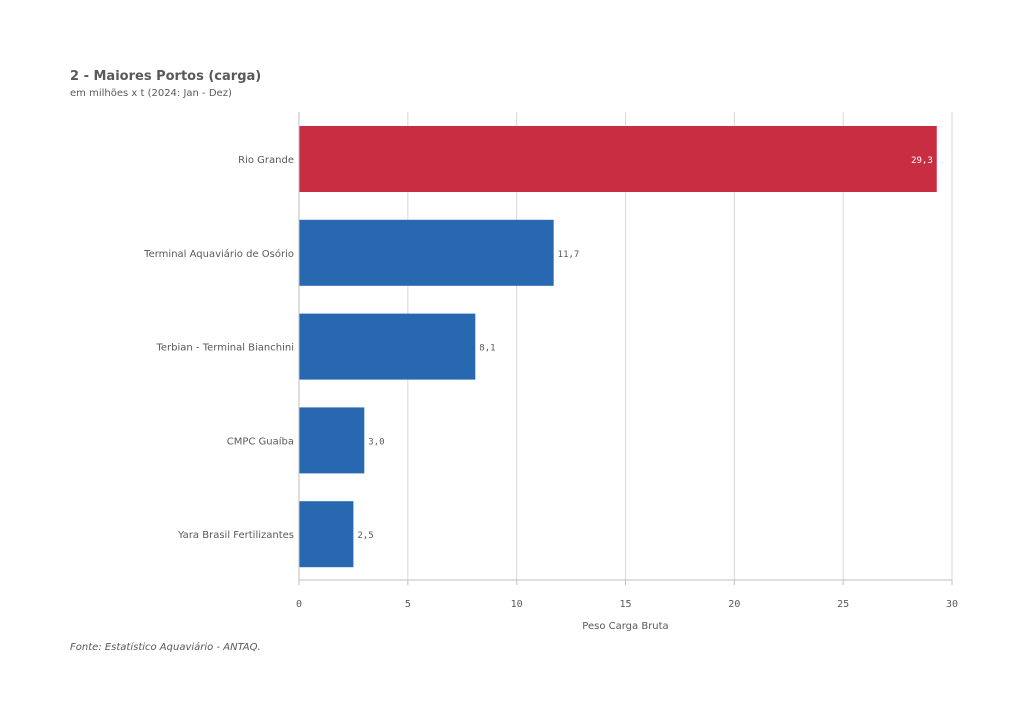 This screenshot has width=1024, height=725. I want to click on x-tick-label: 0, so click(299, 604).